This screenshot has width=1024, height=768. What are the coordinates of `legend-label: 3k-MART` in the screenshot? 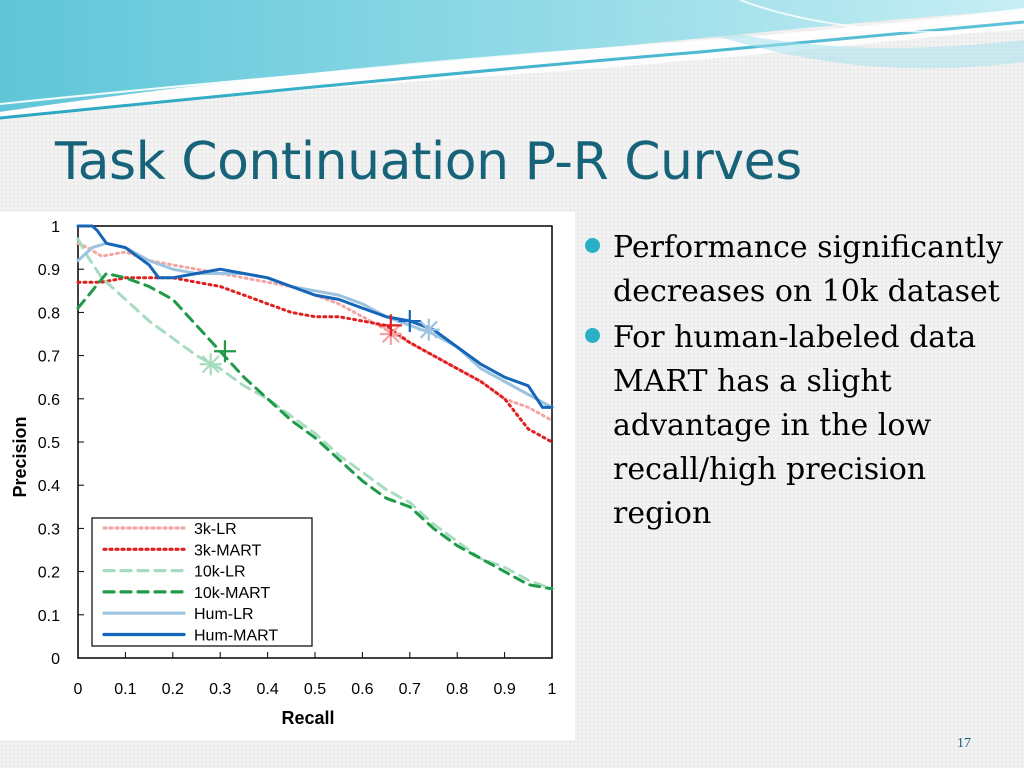 It's located at (227, 550).